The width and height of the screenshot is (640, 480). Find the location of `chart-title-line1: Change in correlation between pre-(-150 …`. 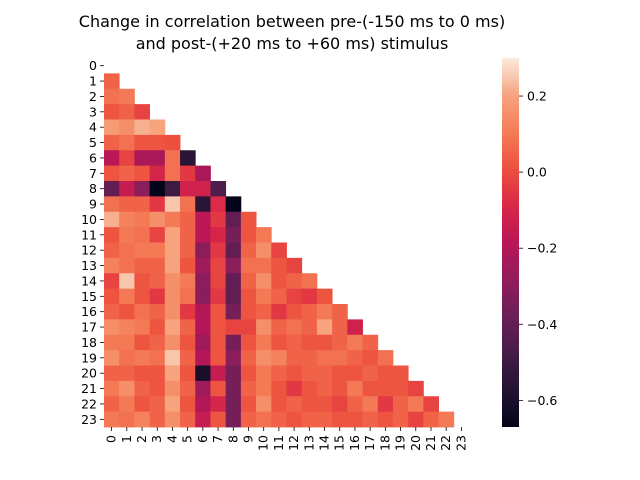

chart-title-line1: Change in correlation between pre-(-150 … is located at coordinates (292, 21).